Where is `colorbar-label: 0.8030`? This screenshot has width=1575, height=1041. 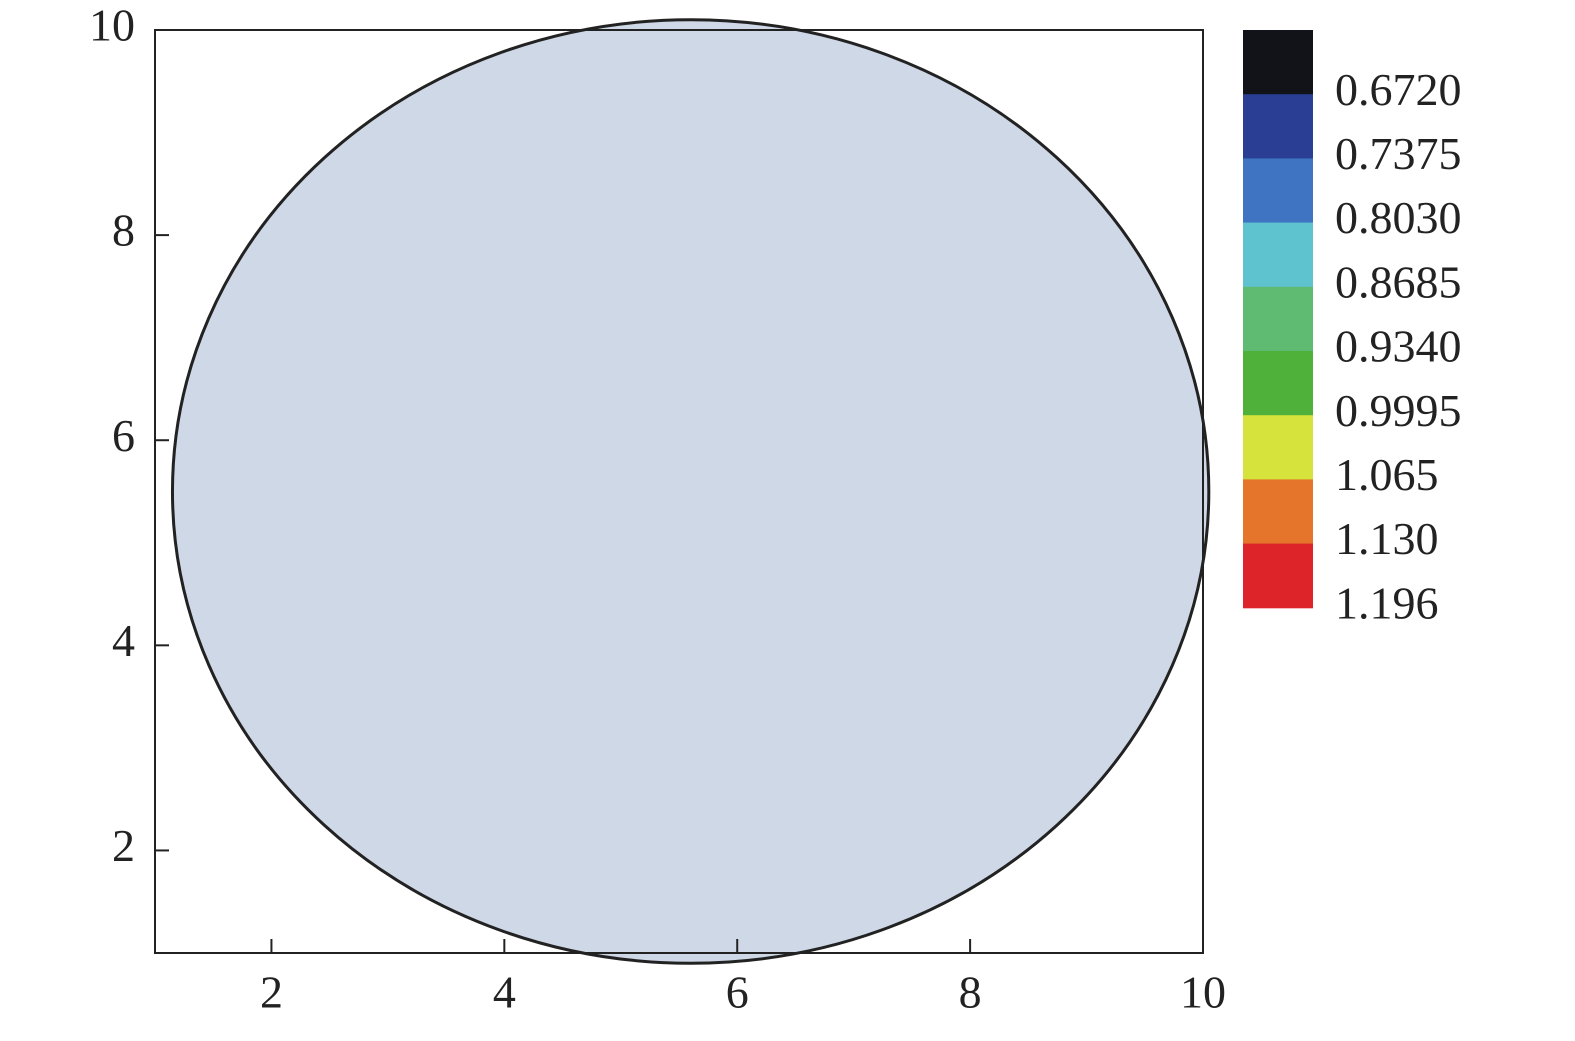 colorbar-label: 0.8030 is located at coordinates (1398, 217).